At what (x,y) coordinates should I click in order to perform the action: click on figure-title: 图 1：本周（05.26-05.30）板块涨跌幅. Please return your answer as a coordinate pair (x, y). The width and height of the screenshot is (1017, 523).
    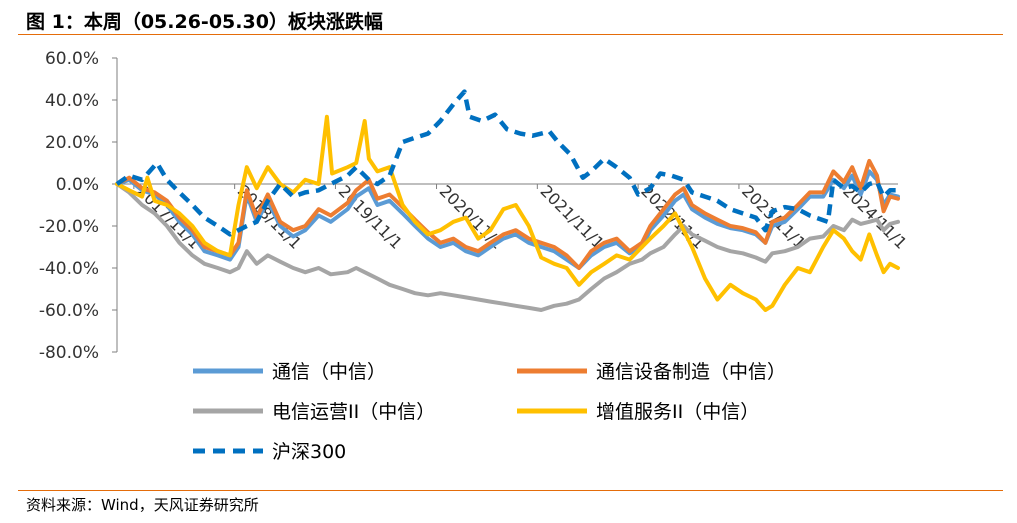
    Looking at the image, I should click on (204, 22).